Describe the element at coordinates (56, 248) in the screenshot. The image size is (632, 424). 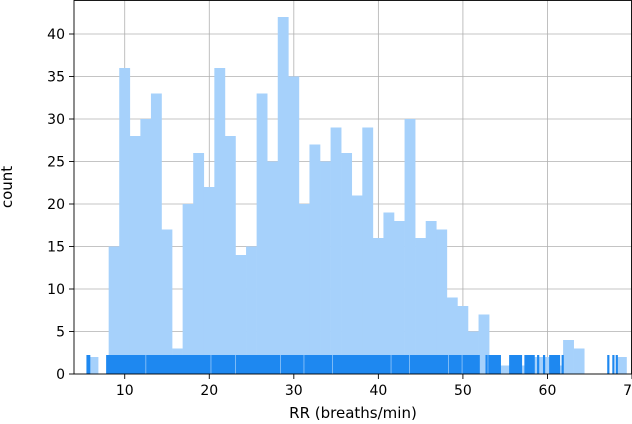
I see `y-tick-label: 15` at that location.